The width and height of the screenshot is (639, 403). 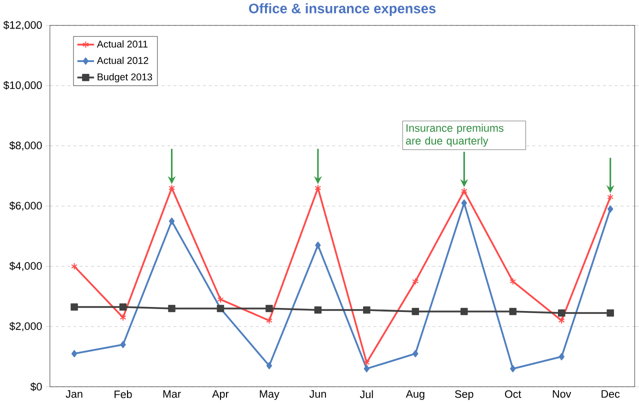 I want to click on x-tick-label: Feb, so click(x=123, y=394).